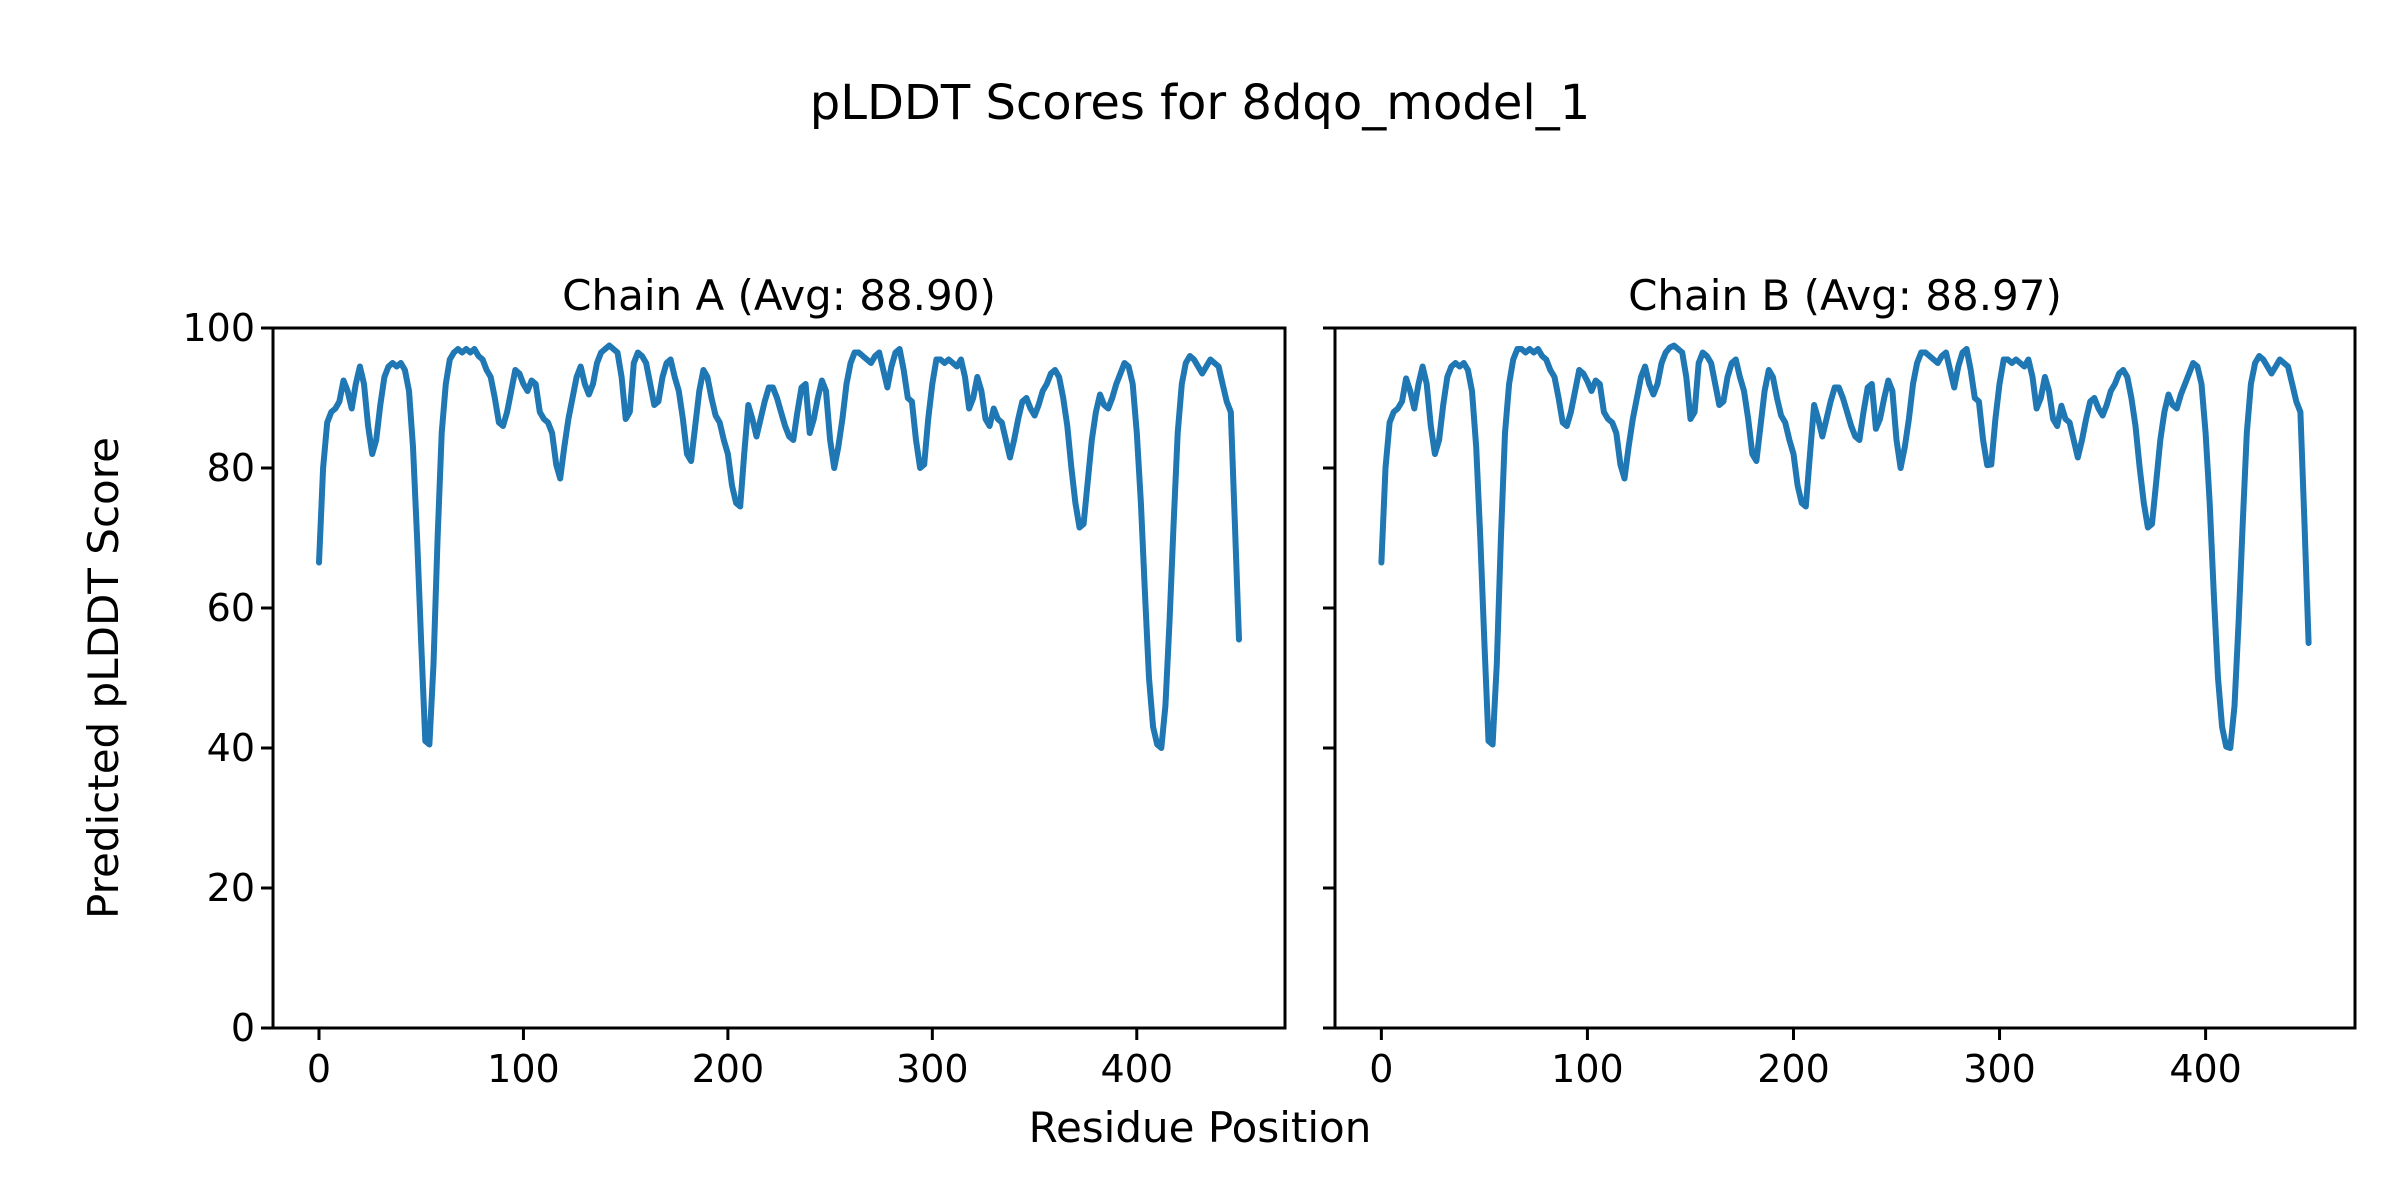 This screenshot has height=1200, width=2400. What do you see at coordinates (103, 678) in the screenshot?
I see `y-axis-label: Predicted pLDDT Score` at bounding box center [103, 678].